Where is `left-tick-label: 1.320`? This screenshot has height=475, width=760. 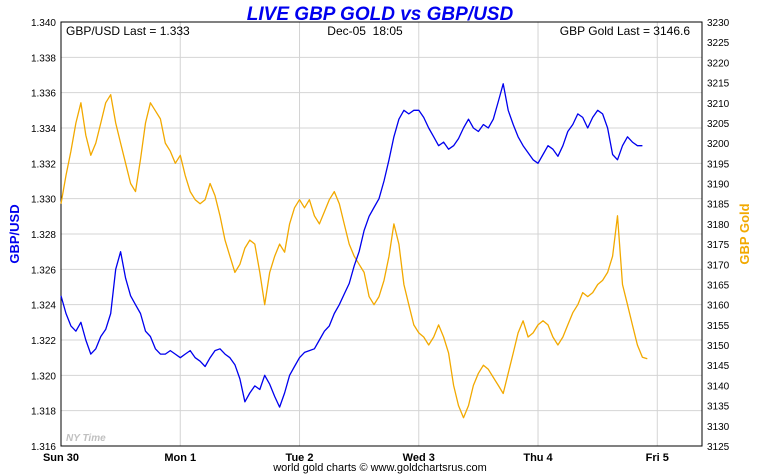
left-tick-label: 1.320 is located at coordinates (43, 376).